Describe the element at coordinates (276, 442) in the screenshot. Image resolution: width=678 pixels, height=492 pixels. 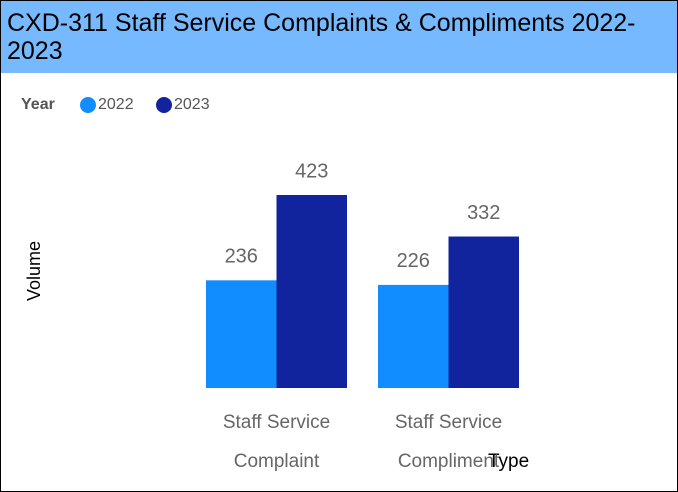
I see `x-tick-label: Staff Service Complaint` at that location.